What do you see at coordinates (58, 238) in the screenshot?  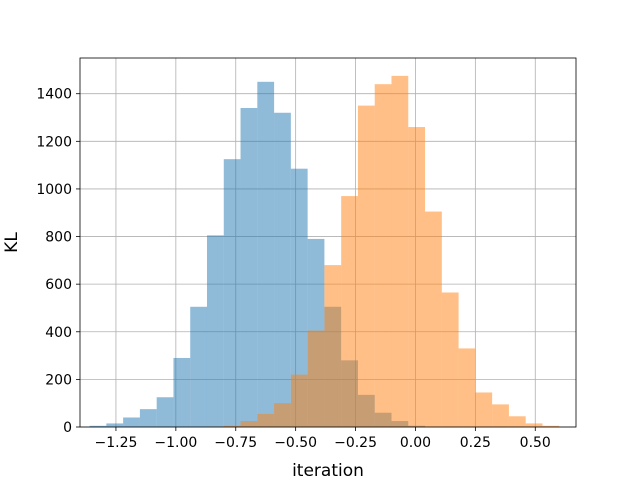 I see `y-tick-label: 800` at bounding box center [58, 238].